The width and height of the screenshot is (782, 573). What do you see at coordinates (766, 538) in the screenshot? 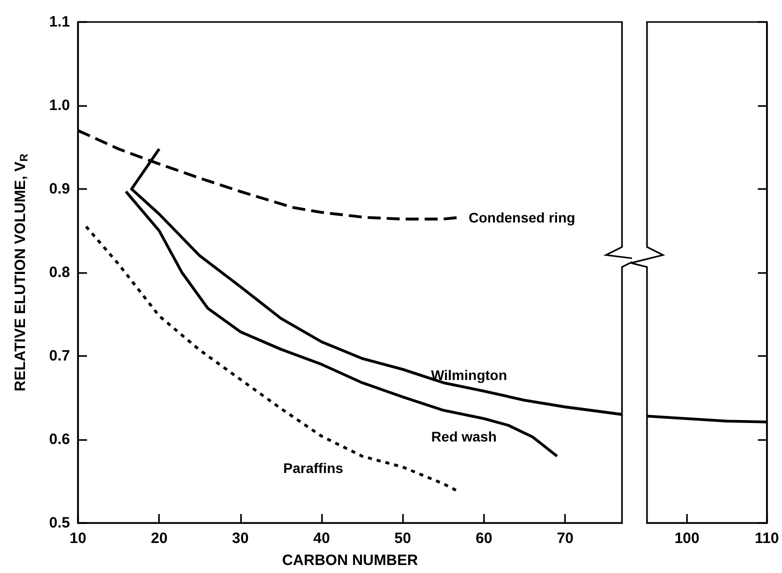
I see `x-tick-label: 110` at bounding box center [766, 538].